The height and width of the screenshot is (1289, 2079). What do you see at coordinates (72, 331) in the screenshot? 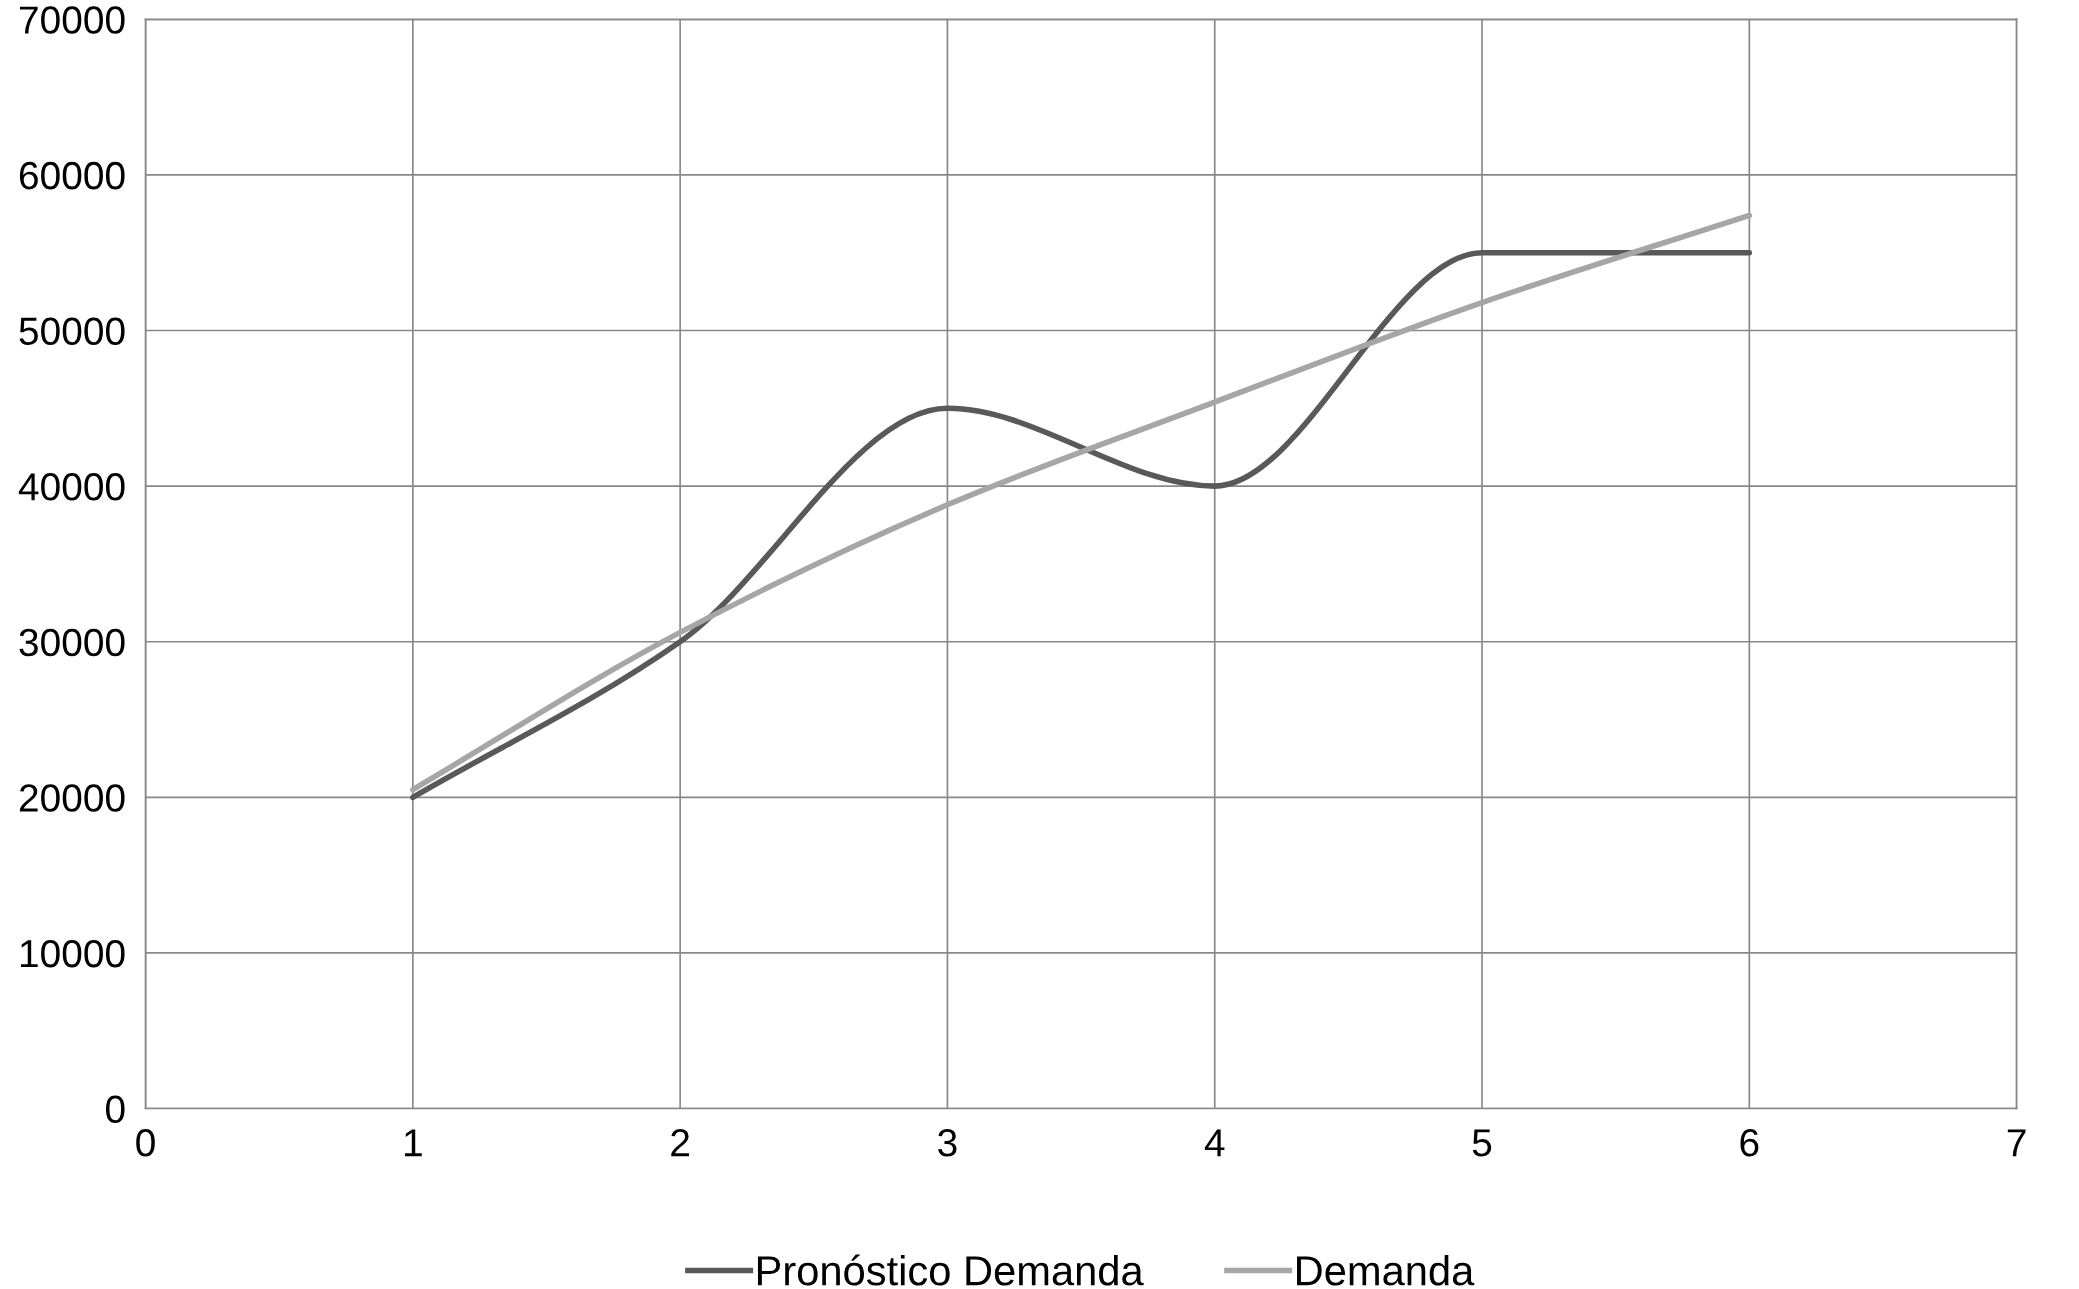
I see `y-tick-label: 50000` at bounding box center [72, 331].